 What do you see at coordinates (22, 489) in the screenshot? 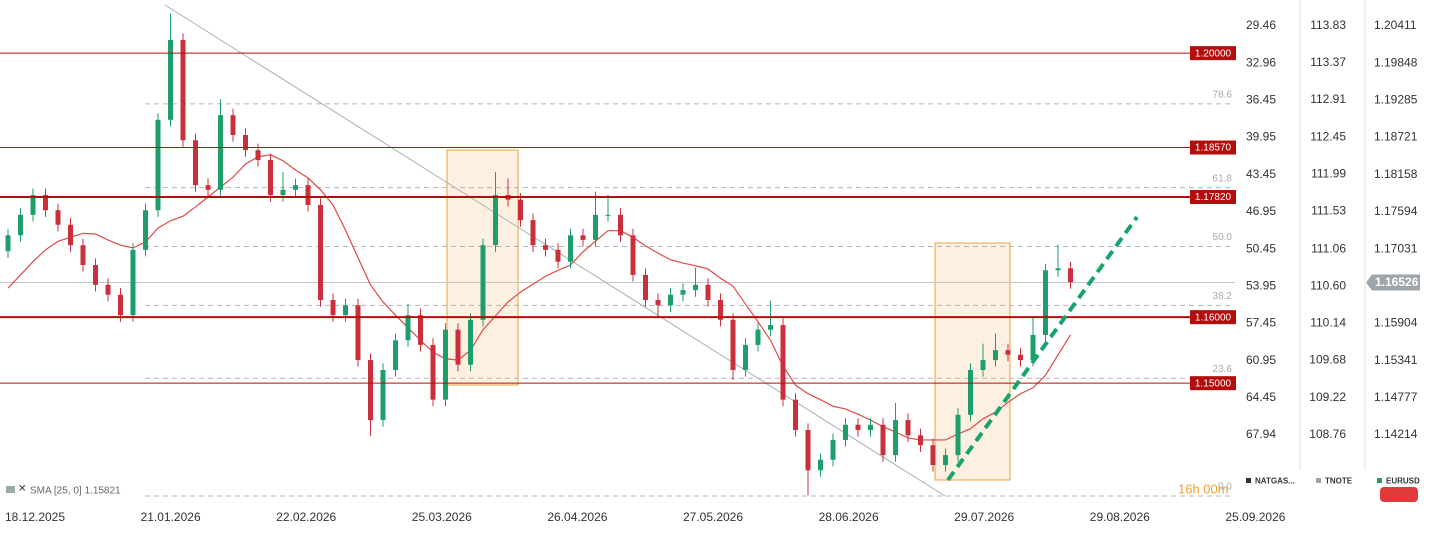
I see `icon: ✕` at bounding box center [22, 489].